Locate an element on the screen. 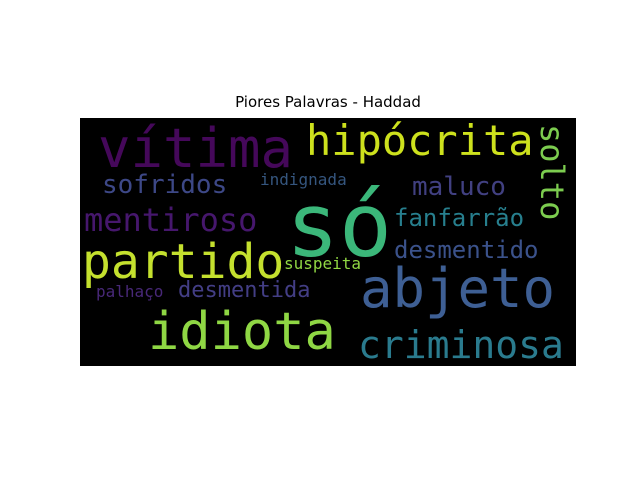  word-idiota: idiota is located at coordinates (242, 332).